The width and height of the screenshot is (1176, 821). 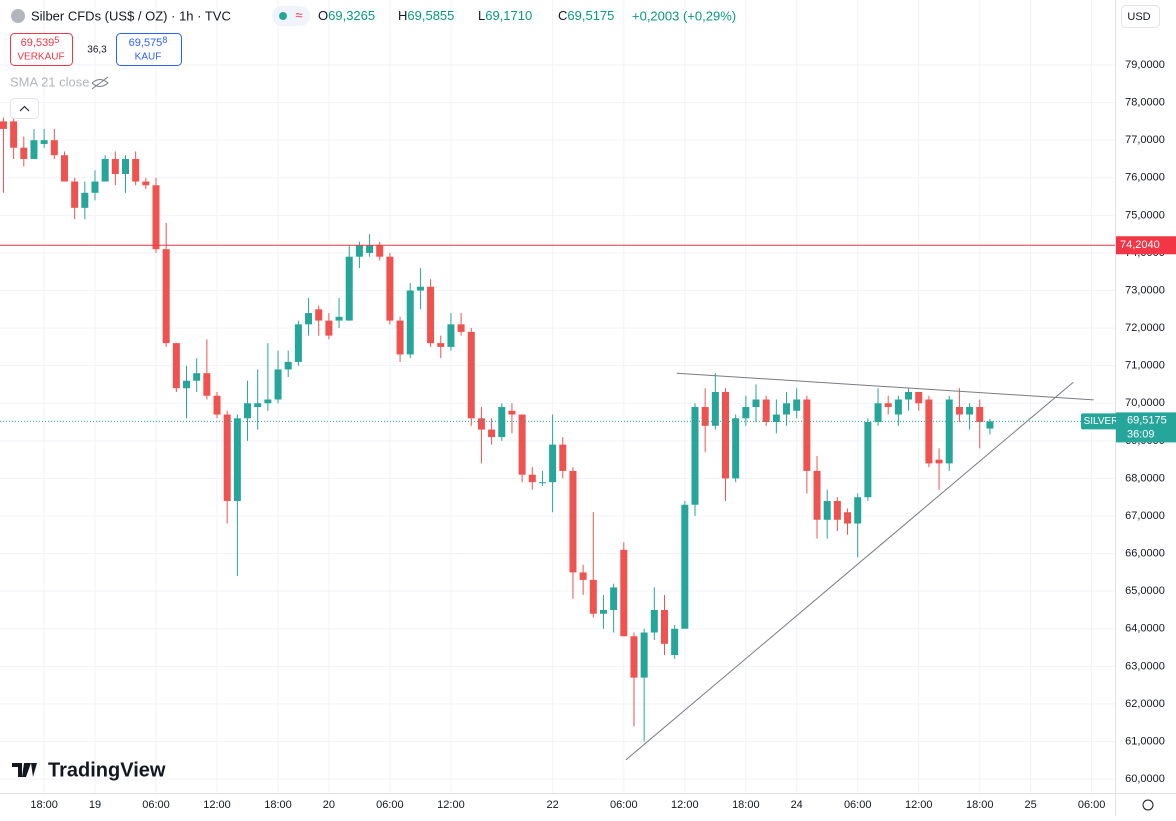 What do you see at coordinates (38, 43) in the screenshot?
I see `sell-price-main: 69,539` at bounding box center [38, 43].